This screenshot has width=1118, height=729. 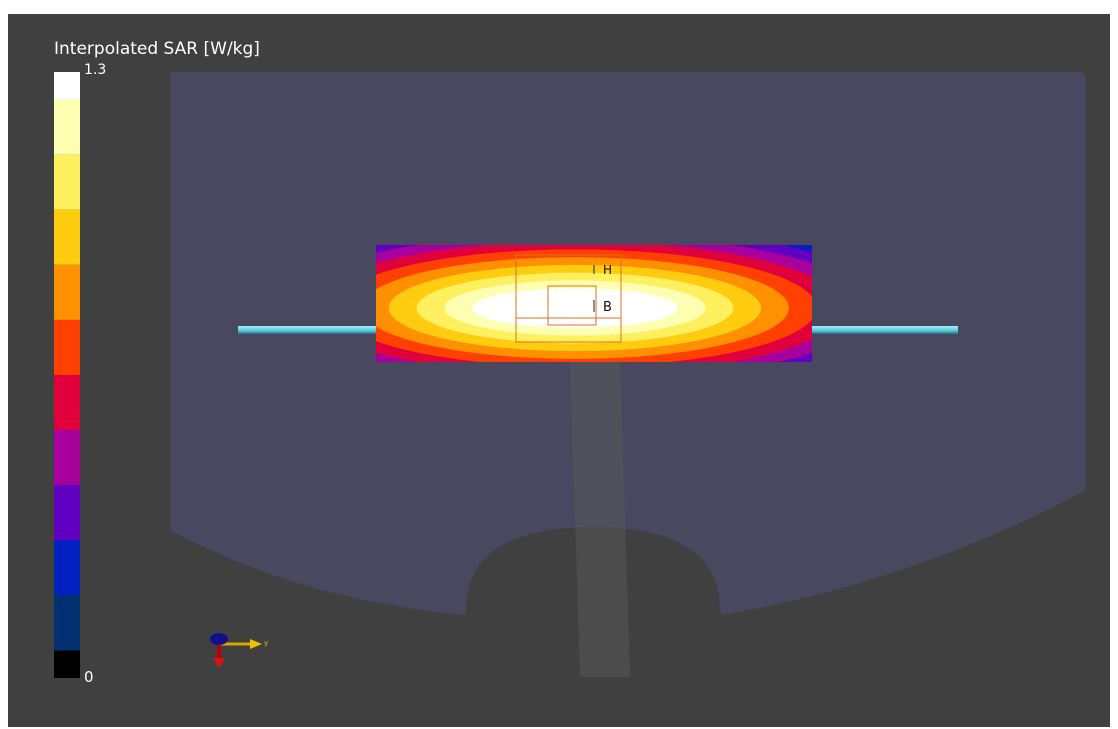 What do you see at coordinates (600, 519) in the screenshot?
I see `stand` at bounding box center [600, 519].